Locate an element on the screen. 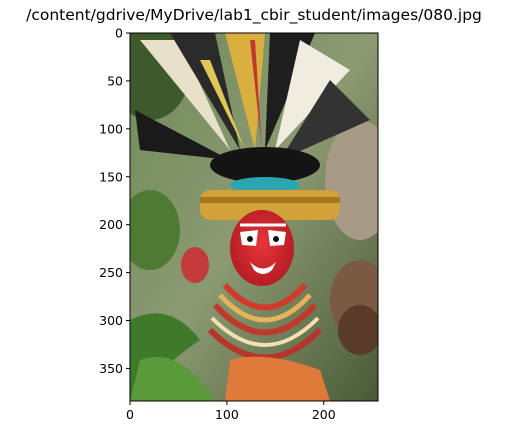 The width and height of the screenshot is (508, 435). x-tick-label: 200 is located at coordinates (324, 414).